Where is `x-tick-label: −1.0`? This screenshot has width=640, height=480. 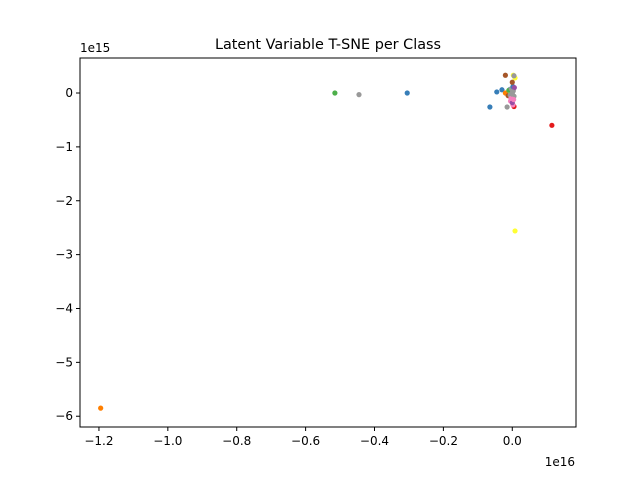 x-tick-label: −1.0 is located at coordinates (167, 441).